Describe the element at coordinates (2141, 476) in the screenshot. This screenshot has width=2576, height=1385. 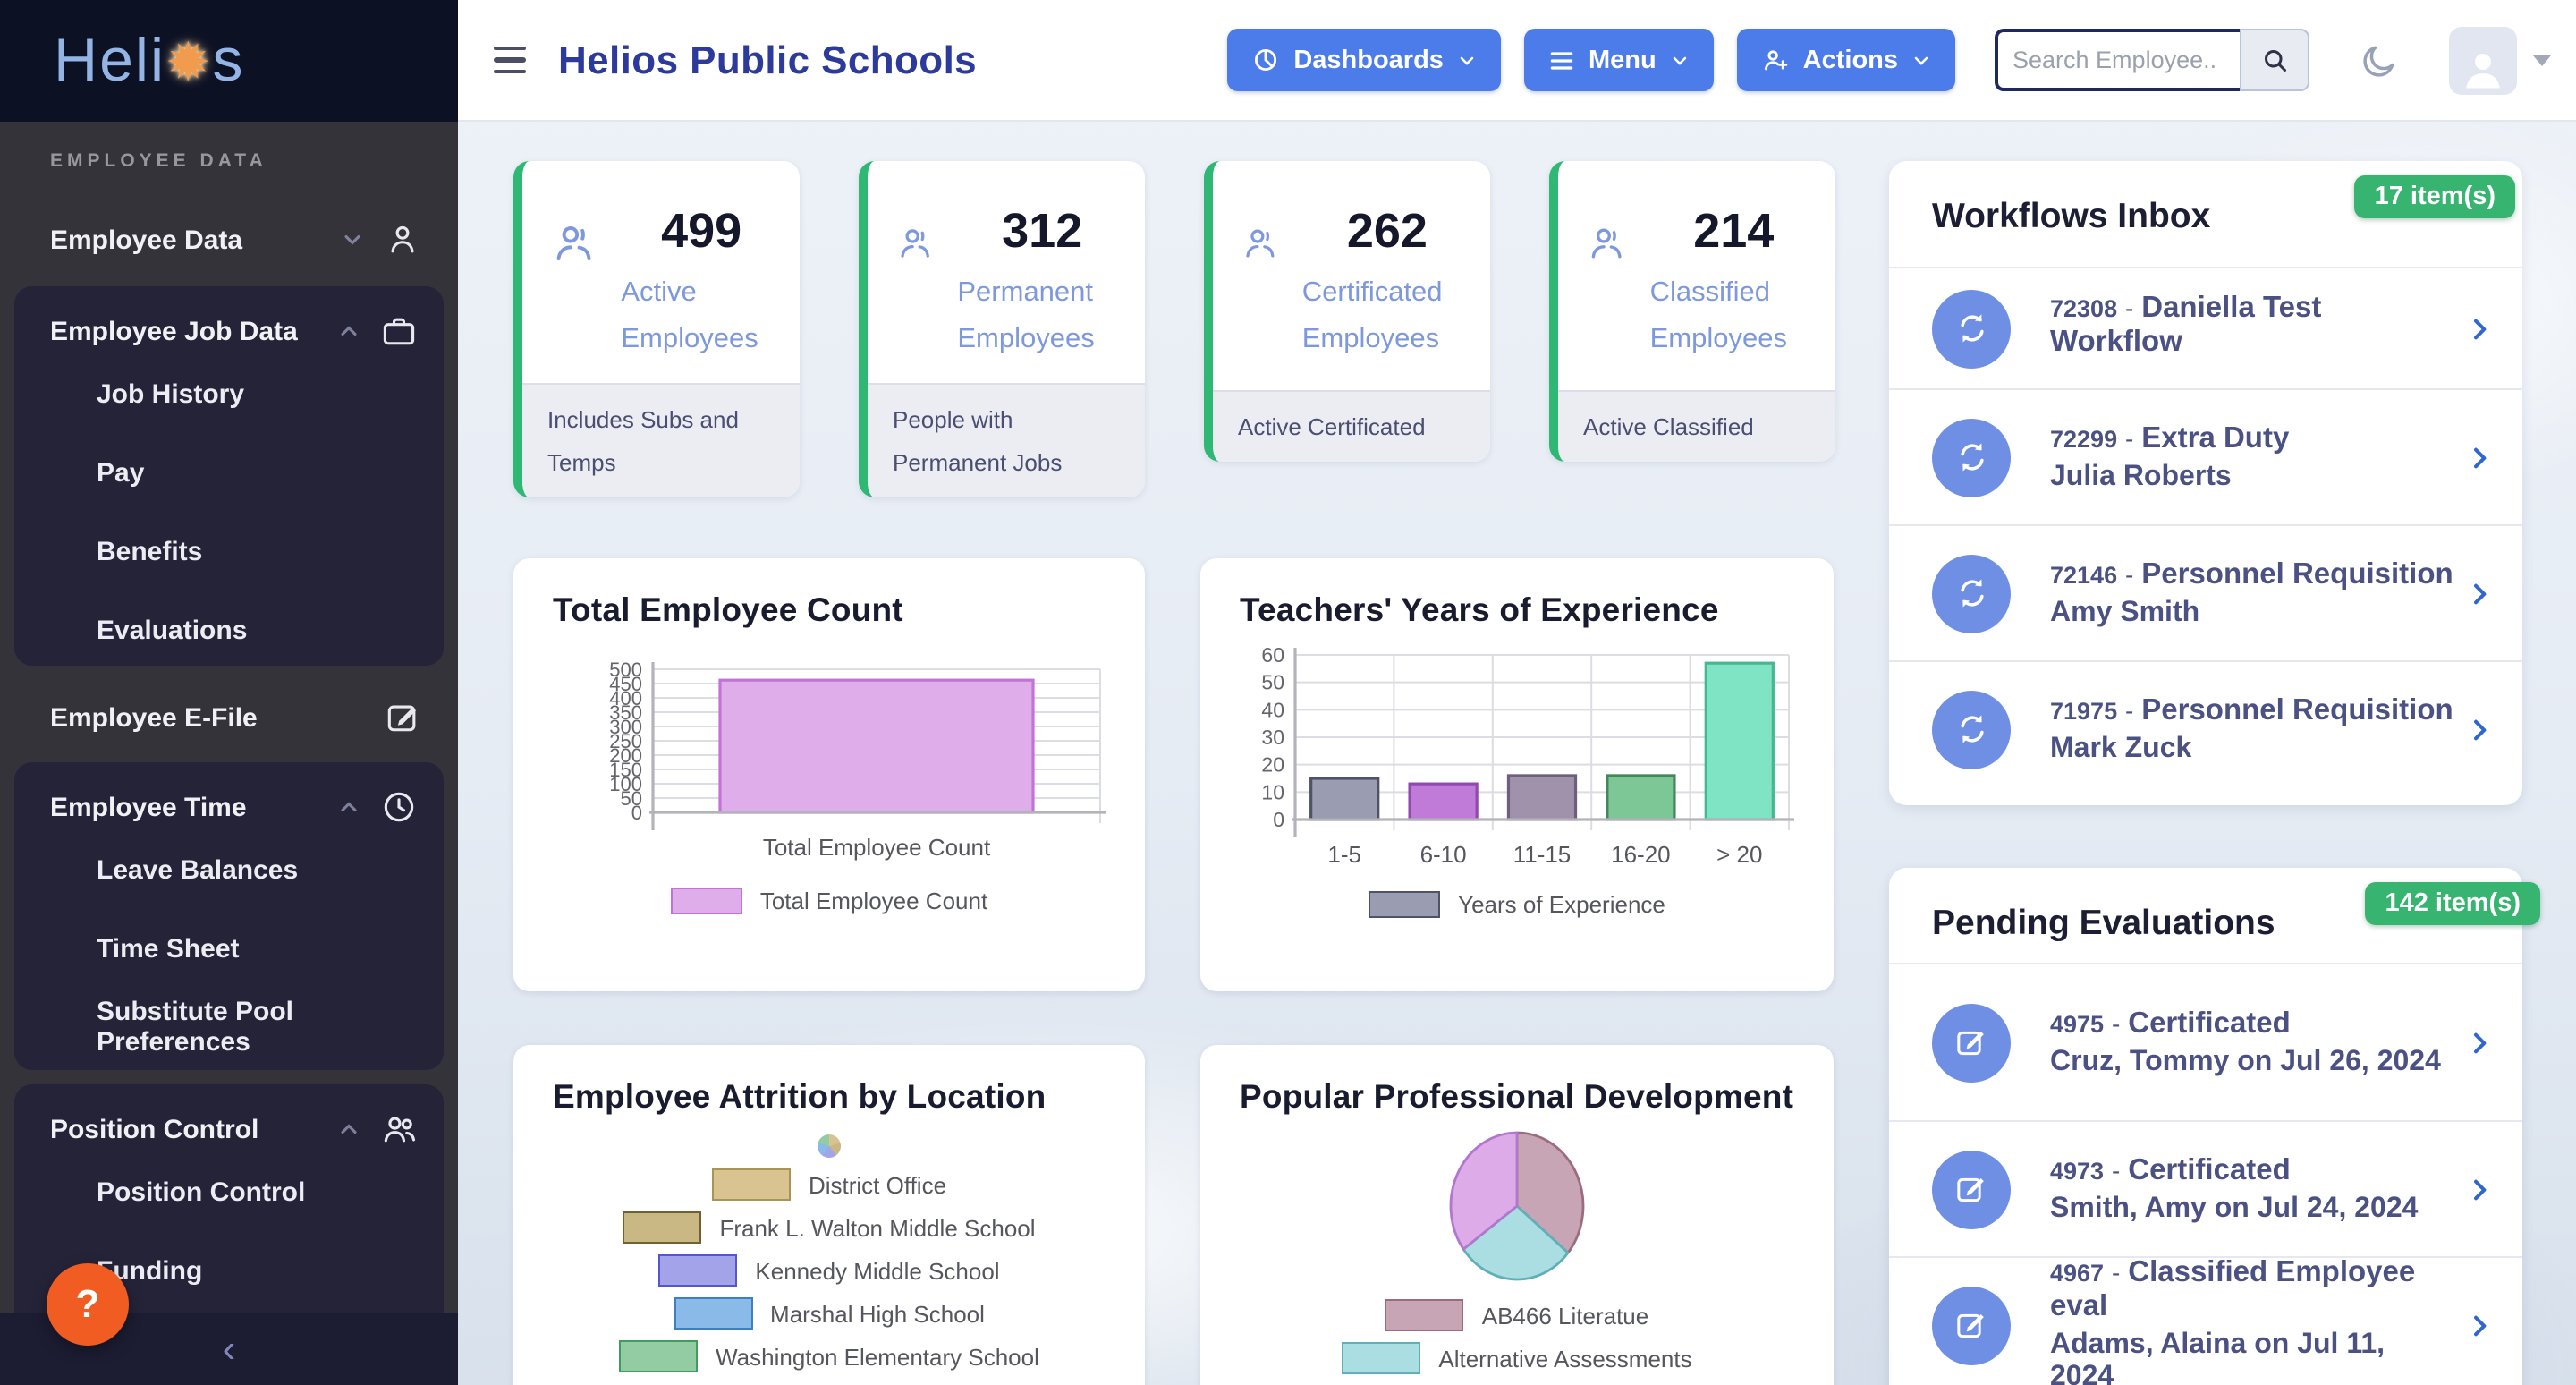
I see `workflow-subject: Julia Roberts` at that location.